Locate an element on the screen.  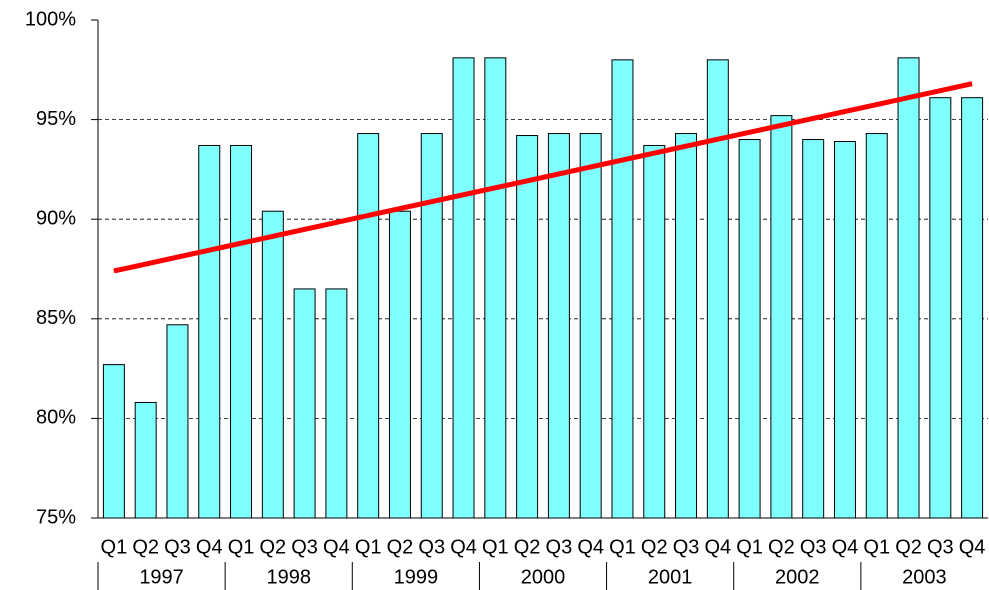
y-tick-label: 80% is located at coordinates (56, 418).